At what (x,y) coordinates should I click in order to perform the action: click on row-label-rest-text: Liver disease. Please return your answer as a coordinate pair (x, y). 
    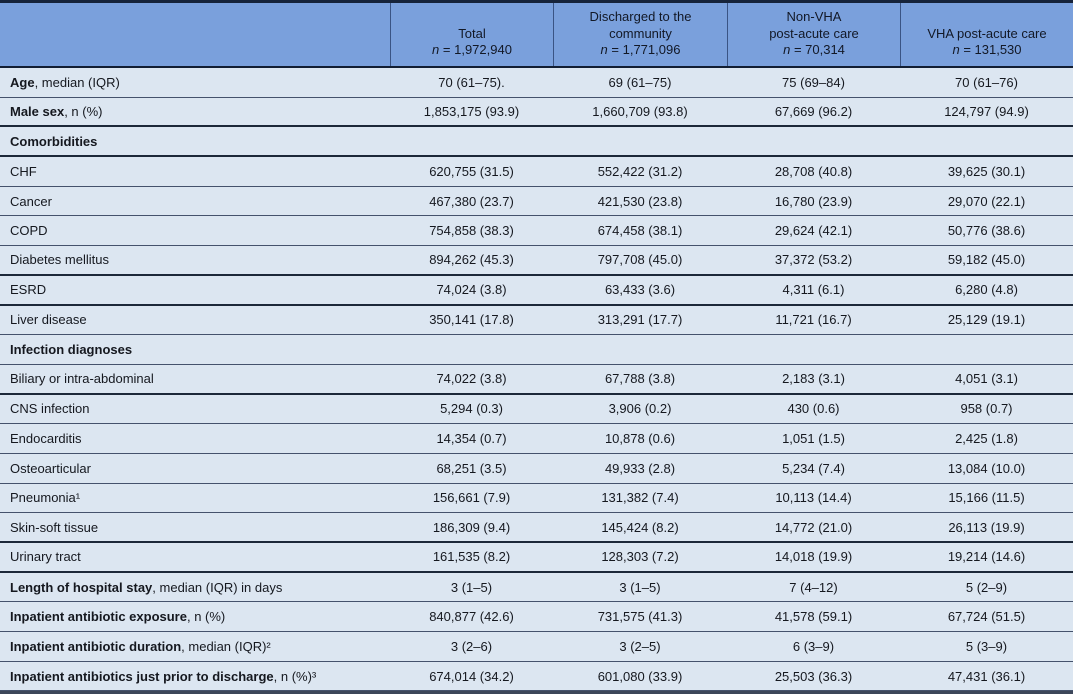
    Looking at the image, I should click on (48, 320).